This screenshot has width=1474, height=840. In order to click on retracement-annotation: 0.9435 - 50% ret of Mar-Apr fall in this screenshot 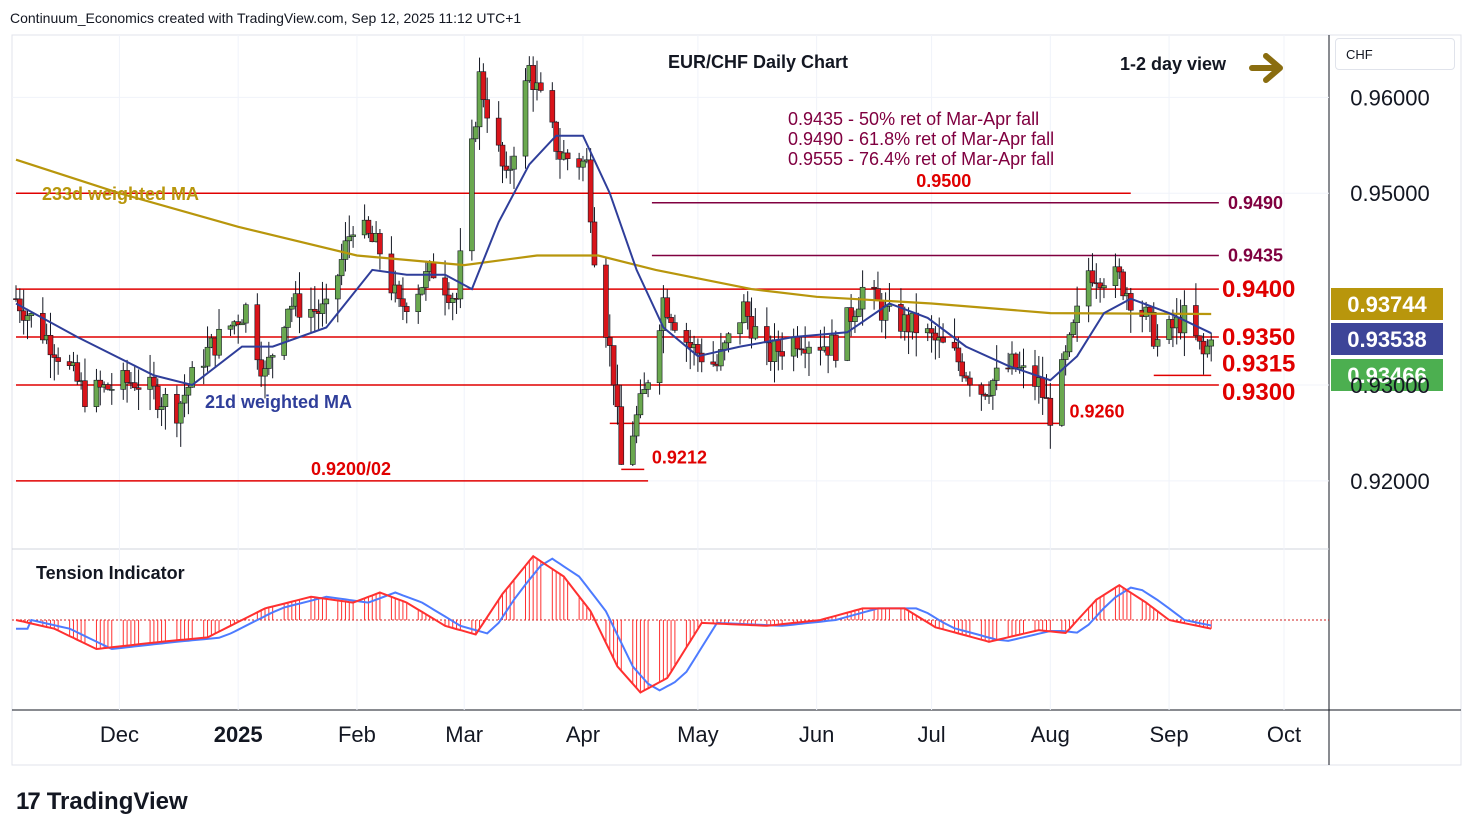, I will do `click(913, 119)`.